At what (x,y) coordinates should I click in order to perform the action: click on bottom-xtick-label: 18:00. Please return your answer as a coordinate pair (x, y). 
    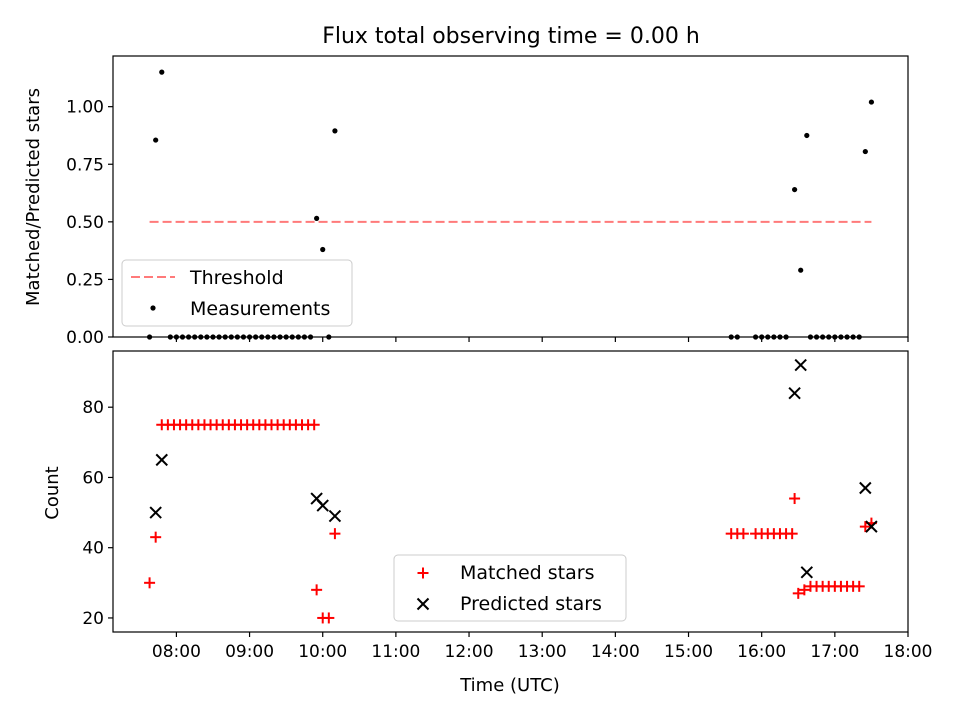
    Looking at the image, I should click on (908, 652).